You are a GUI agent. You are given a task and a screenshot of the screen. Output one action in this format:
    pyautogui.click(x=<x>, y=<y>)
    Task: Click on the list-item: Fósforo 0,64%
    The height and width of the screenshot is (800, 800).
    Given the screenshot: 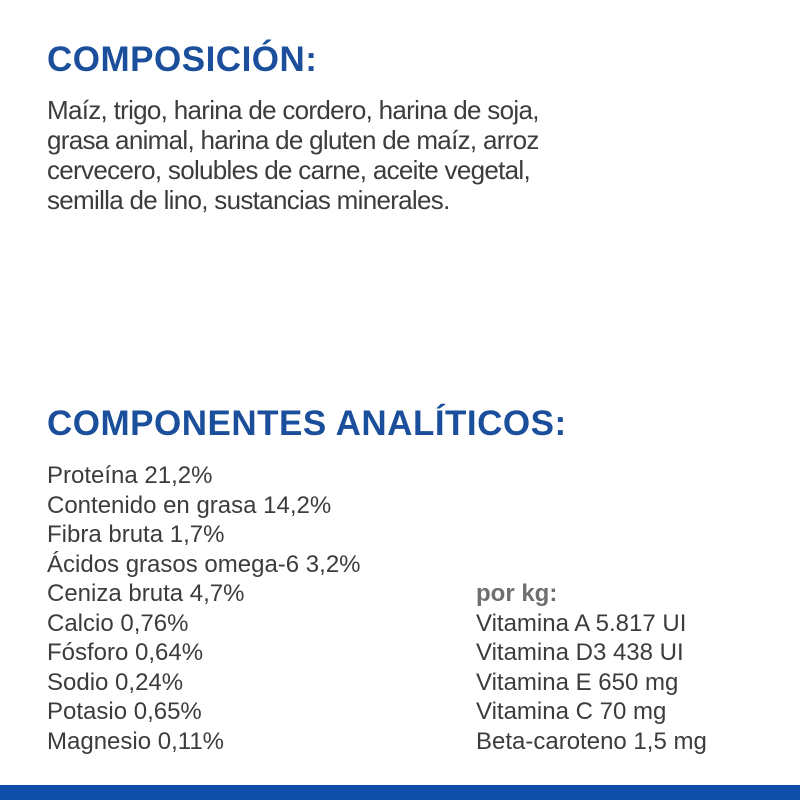 What is the action you would take?
    pyautogui.click(x=125, y=652)
    